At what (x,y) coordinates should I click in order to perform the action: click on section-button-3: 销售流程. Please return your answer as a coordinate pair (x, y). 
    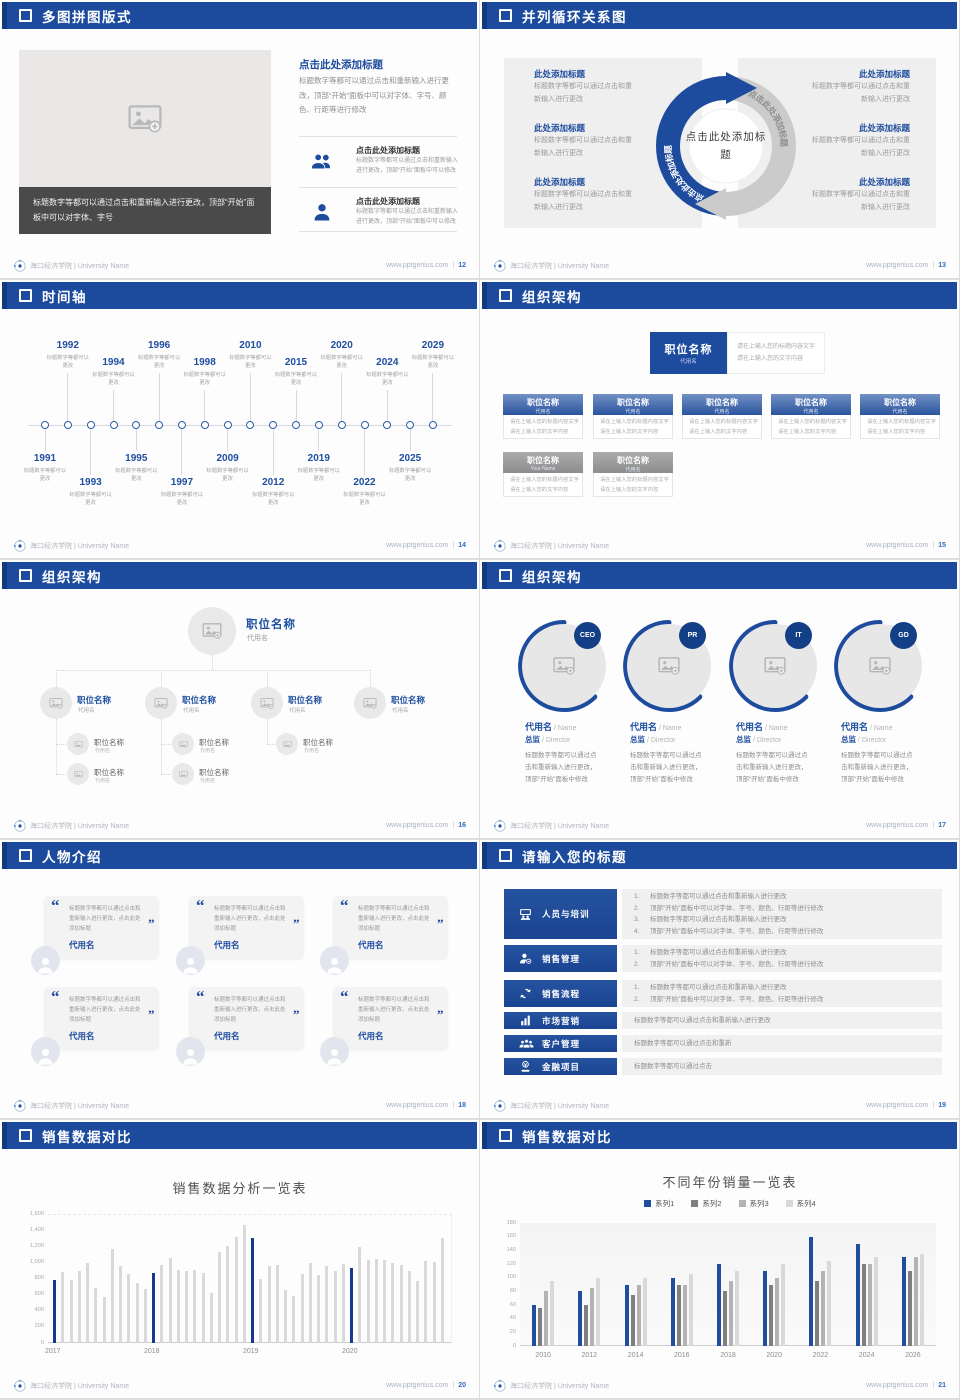
    Looking at the image, I should click on (560, 993).